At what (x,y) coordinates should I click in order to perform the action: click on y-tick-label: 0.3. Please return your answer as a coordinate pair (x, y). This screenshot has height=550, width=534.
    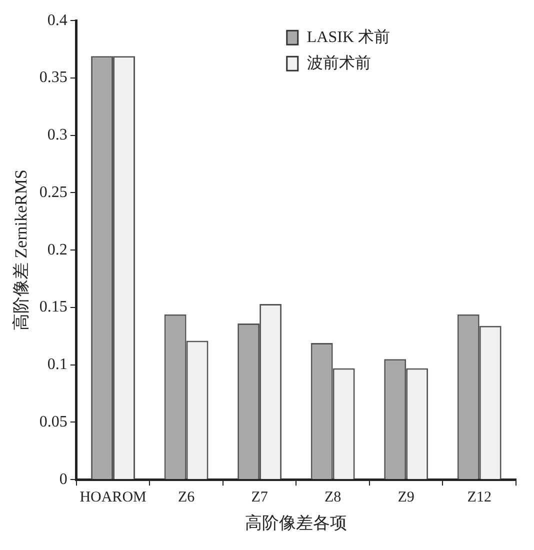
    Looking at the image, I should click on (57, 135).